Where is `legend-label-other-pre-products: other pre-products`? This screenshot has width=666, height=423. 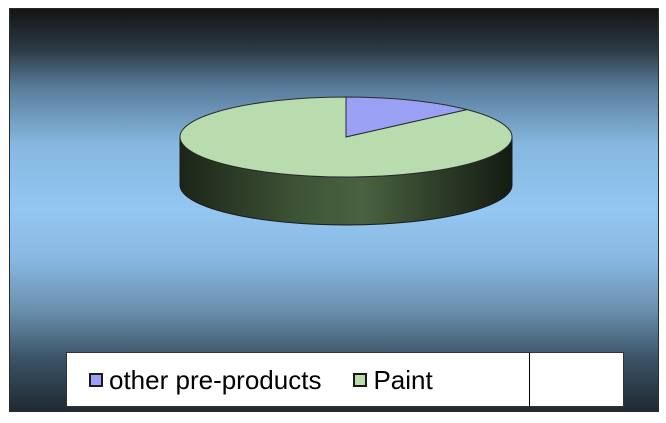
legend-label-other-pre-products: other pre-products is located at coordinates (215, 379).